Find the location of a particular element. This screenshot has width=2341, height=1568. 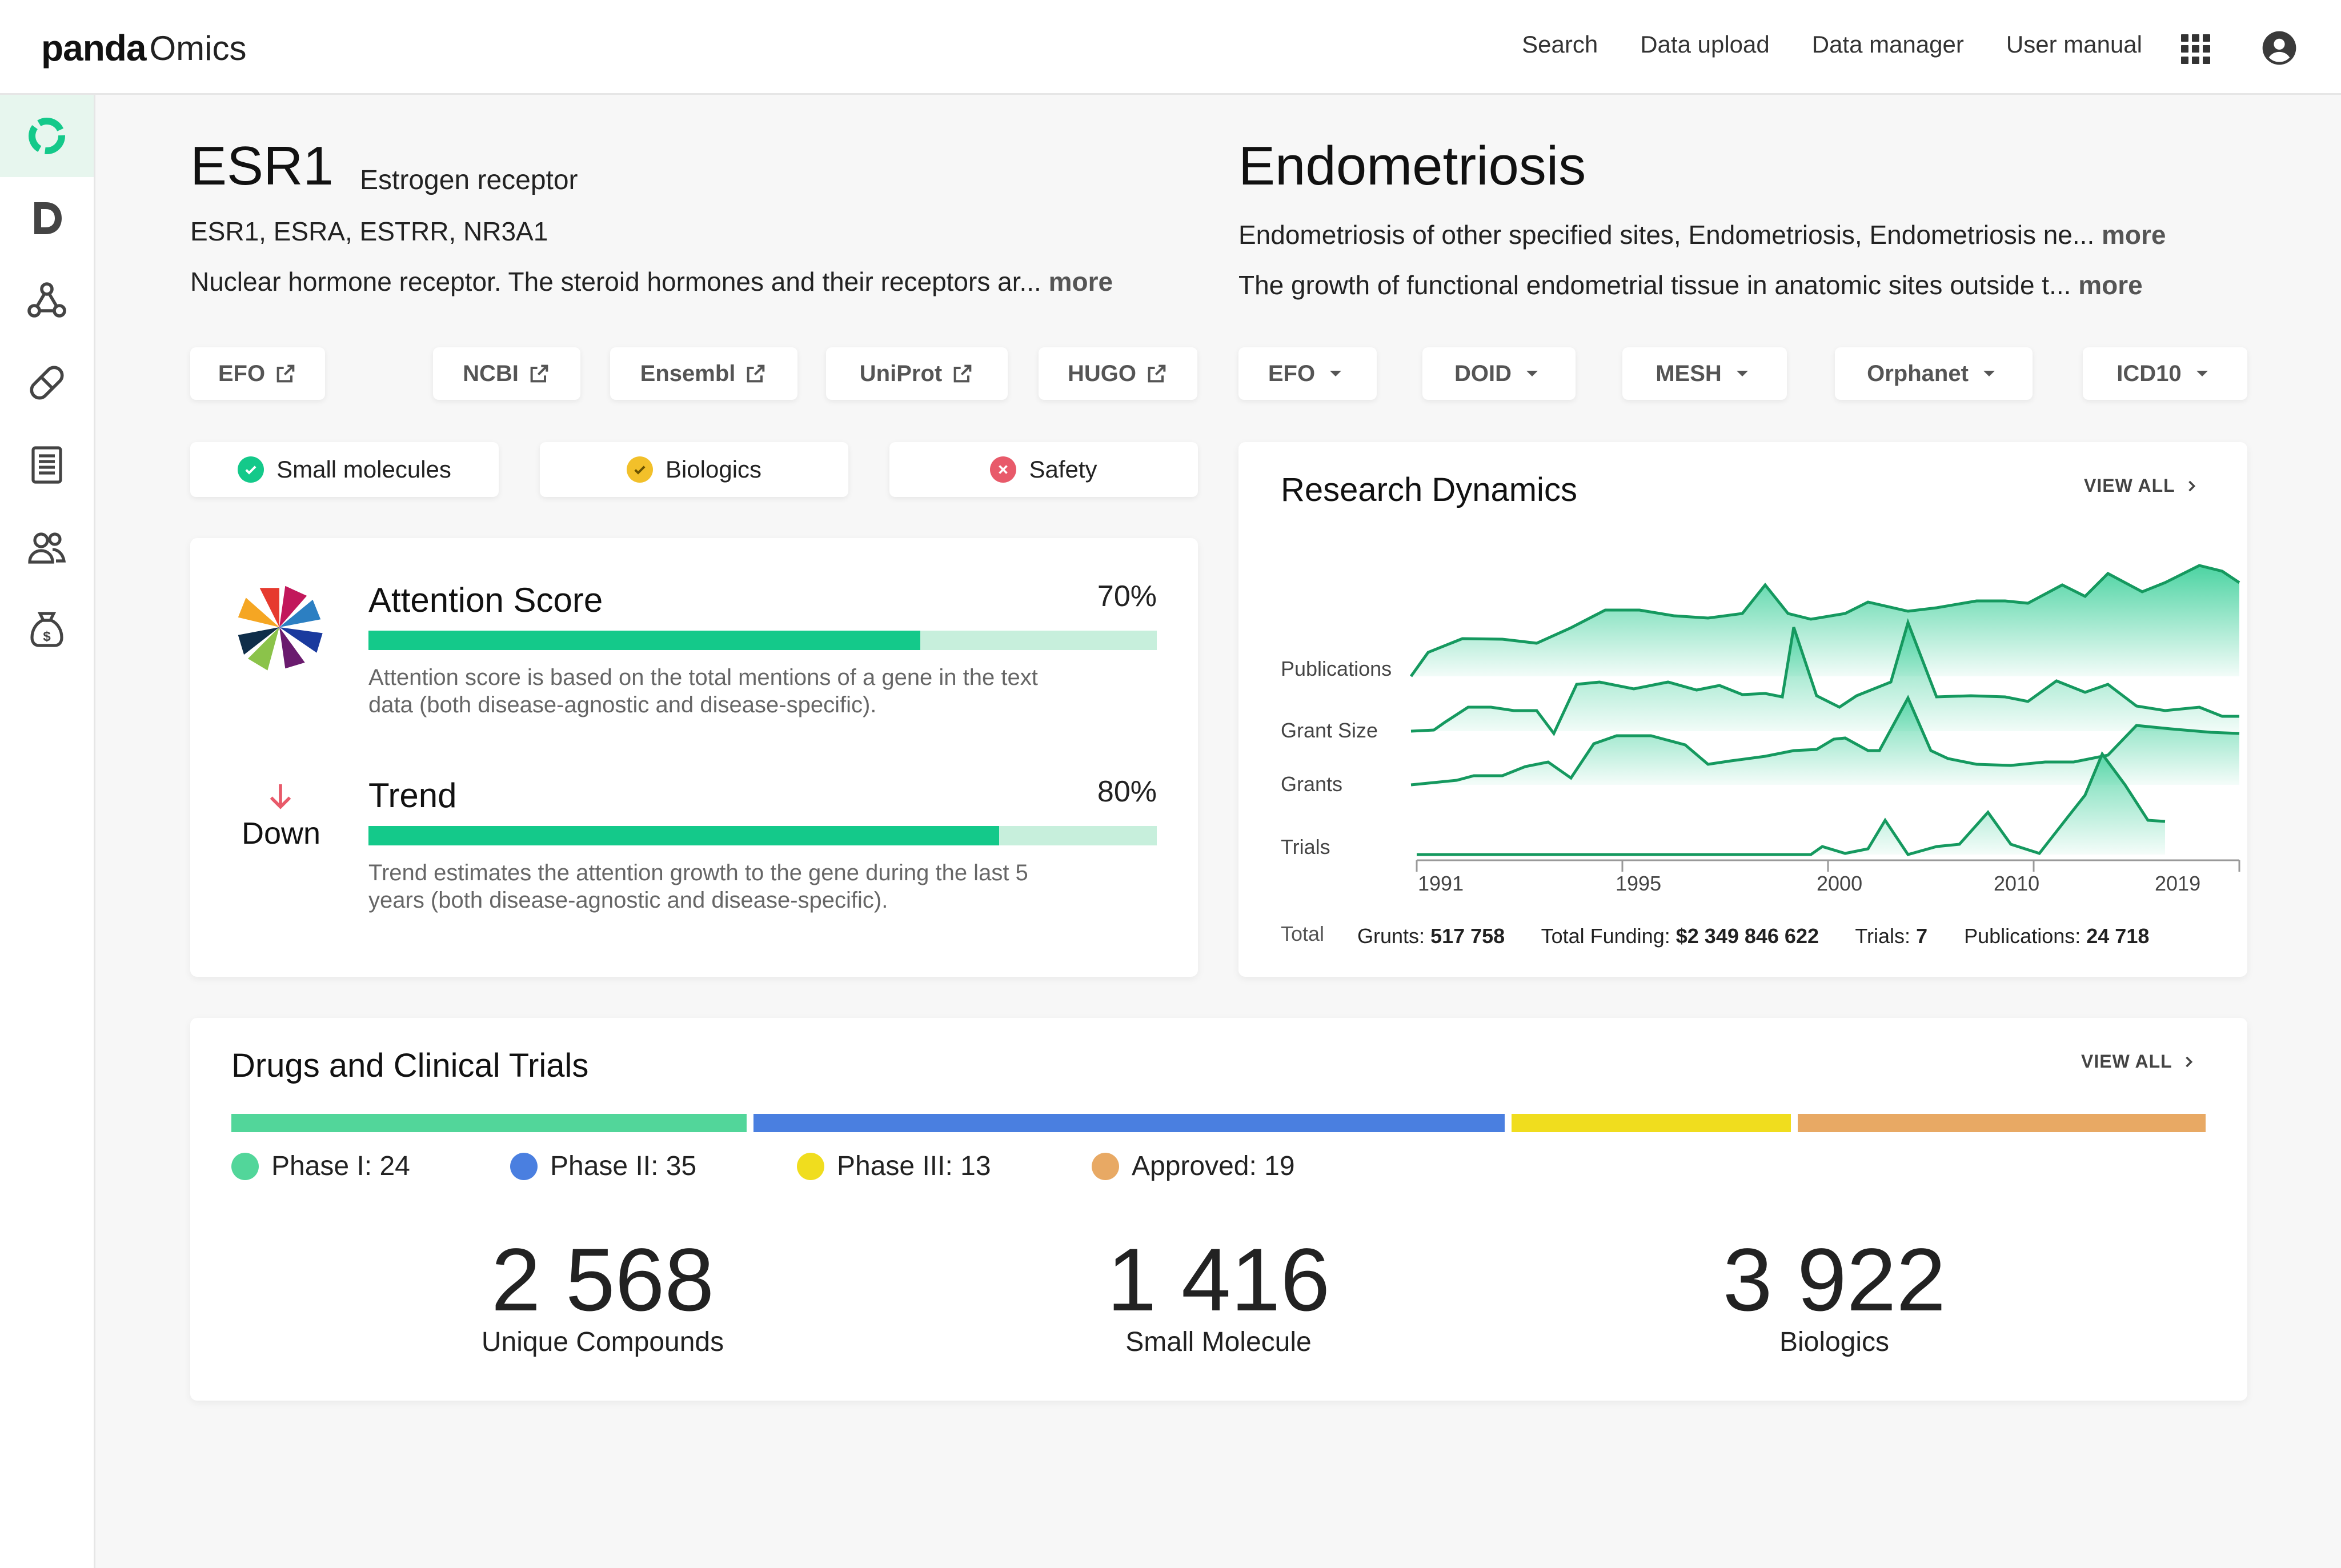

row-label-grant-size: Grant Size is located at coordinates (1329, 731).